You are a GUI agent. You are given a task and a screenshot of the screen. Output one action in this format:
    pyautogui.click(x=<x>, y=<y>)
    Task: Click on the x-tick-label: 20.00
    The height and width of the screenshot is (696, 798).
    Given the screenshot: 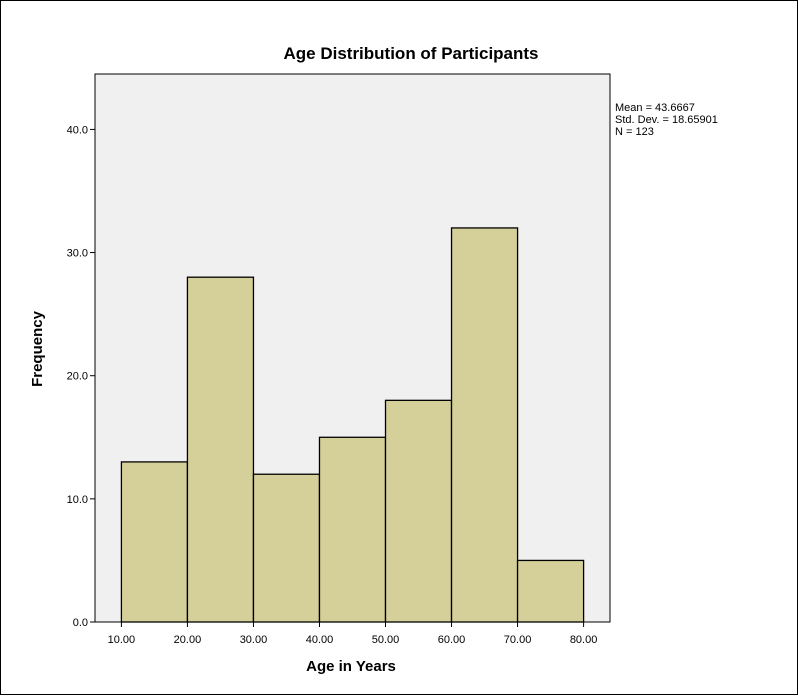 What is the action you would take?
    pyautogui.click(x=188, y=640)
    